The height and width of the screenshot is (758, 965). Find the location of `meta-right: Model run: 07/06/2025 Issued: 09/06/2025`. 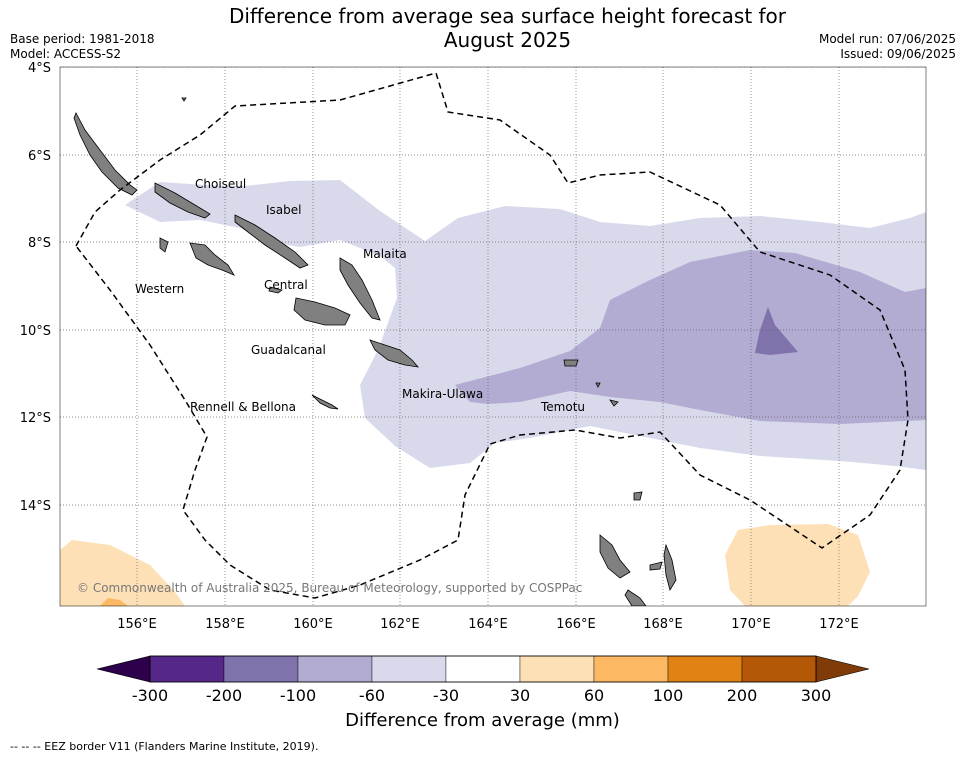

meta-right: Model run: 07/06/2025 Issued: 09/06/2025 is located at coordinates (887, 47).